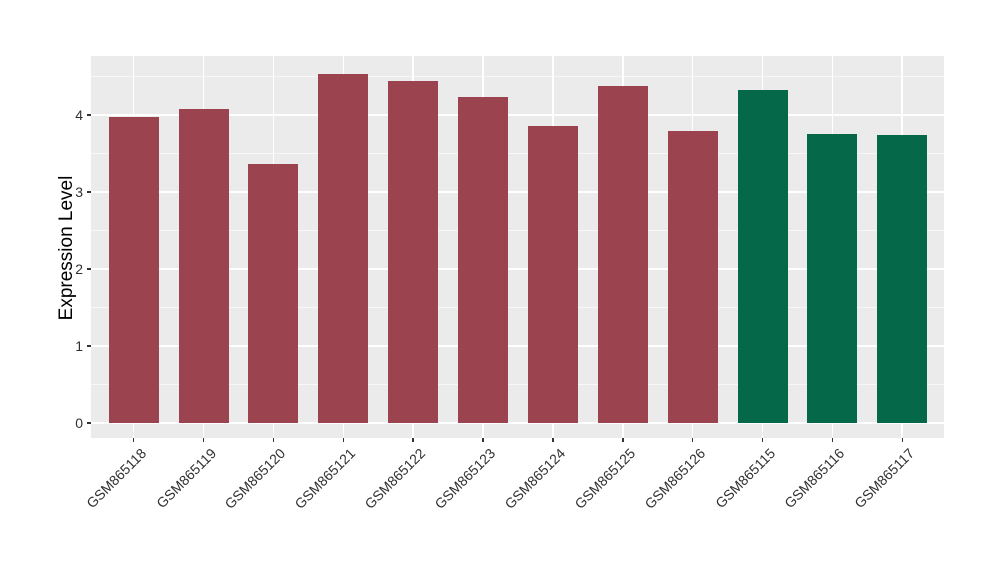 The width and height of the screenshot is (1000, 580). I want to click on x-tick-label-GSM865120: GSM865120, so click(255, 478).